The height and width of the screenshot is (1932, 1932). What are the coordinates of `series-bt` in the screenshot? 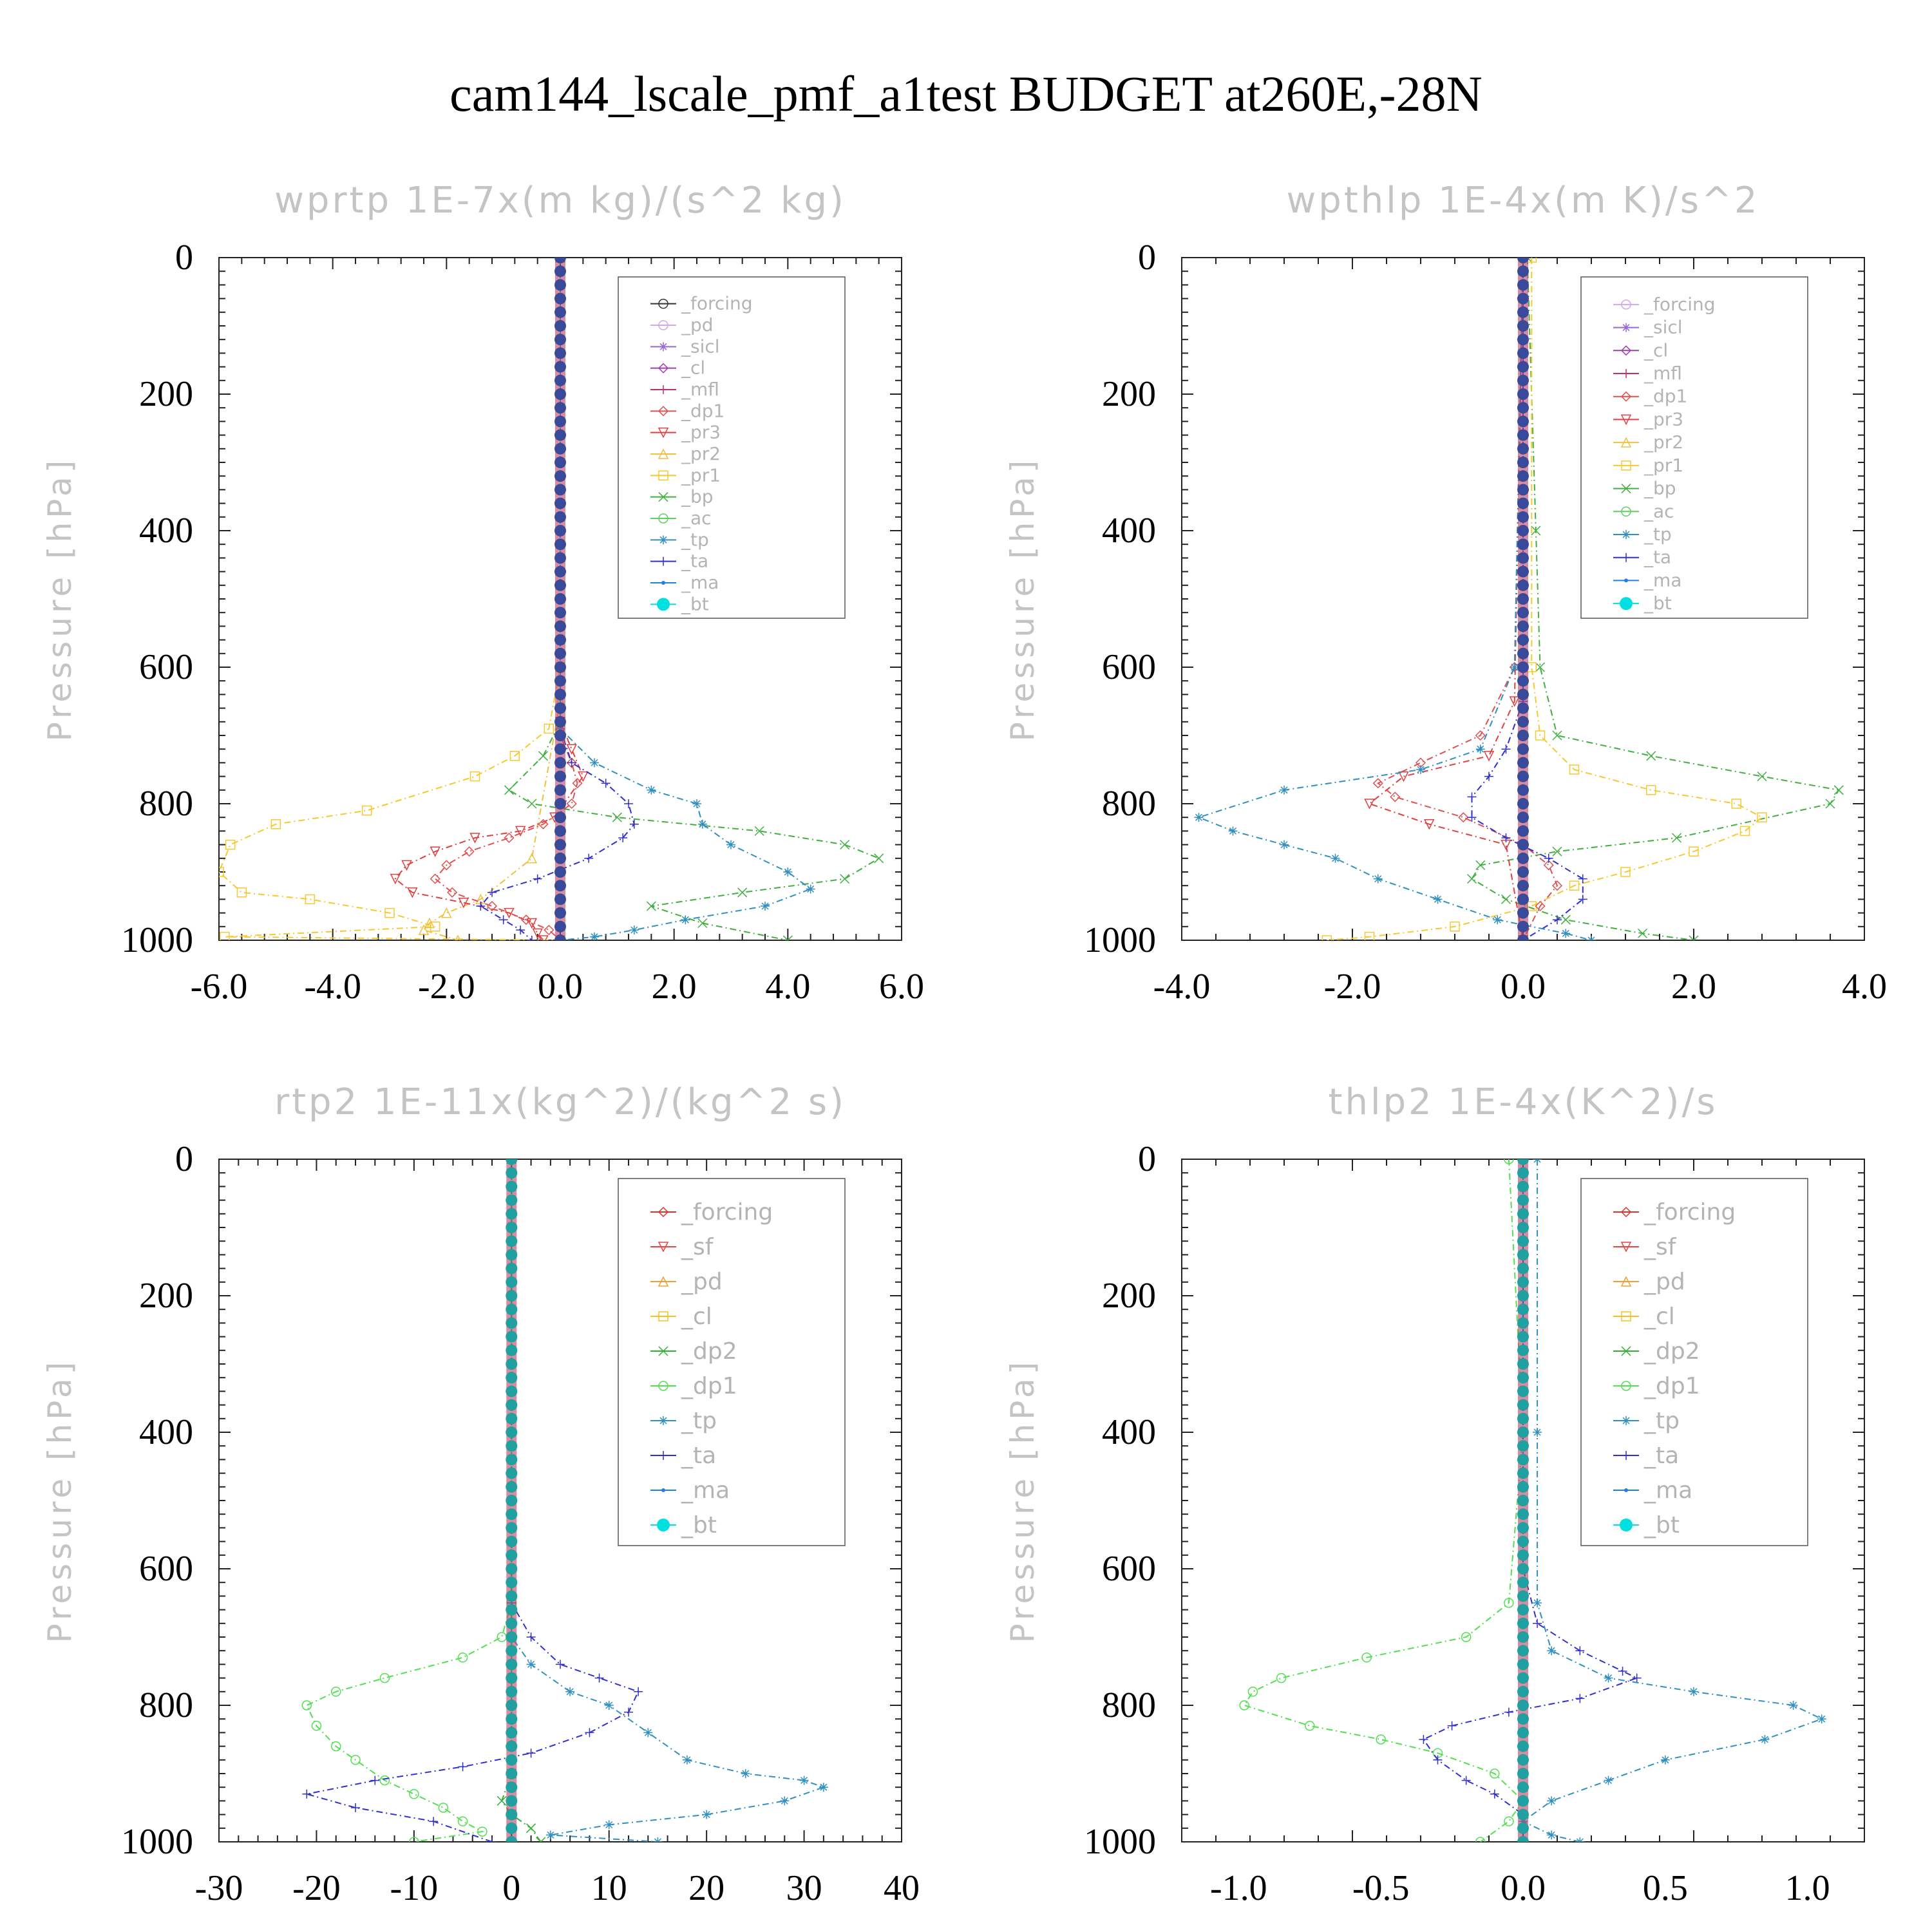 It's located at (1523, 1500).